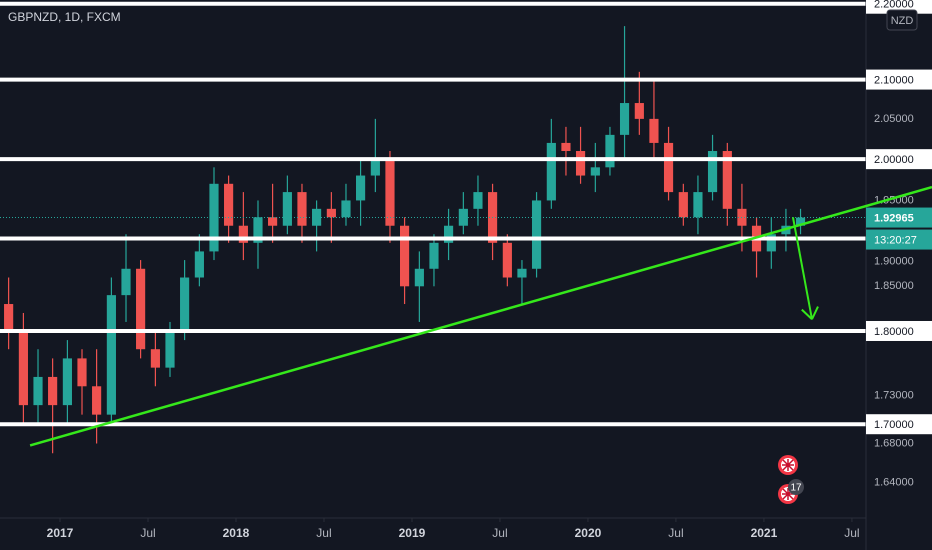 This screenshot has width=932, height=550. What do you see at coordinates (60, 533) in the screenshot?
I see `x-tick-label: 2017` at bounding box center [60, 533].